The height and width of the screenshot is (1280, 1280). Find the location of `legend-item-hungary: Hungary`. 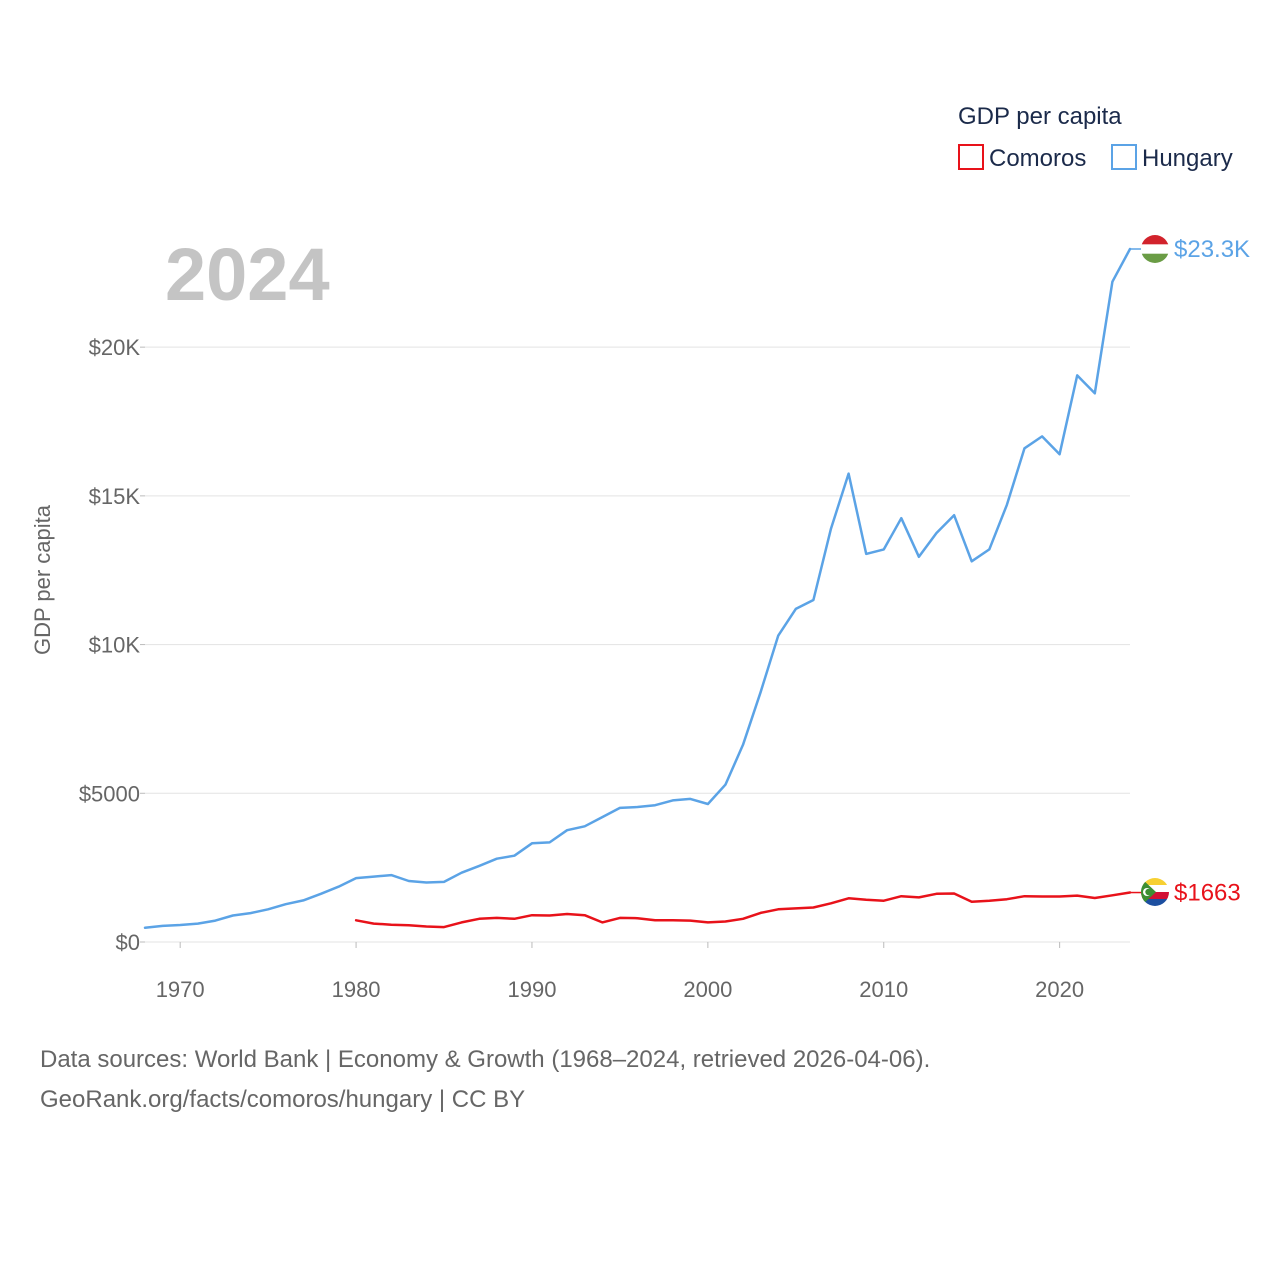

legend-item-hungary: Hungary is located at coordinates (1172, 158).